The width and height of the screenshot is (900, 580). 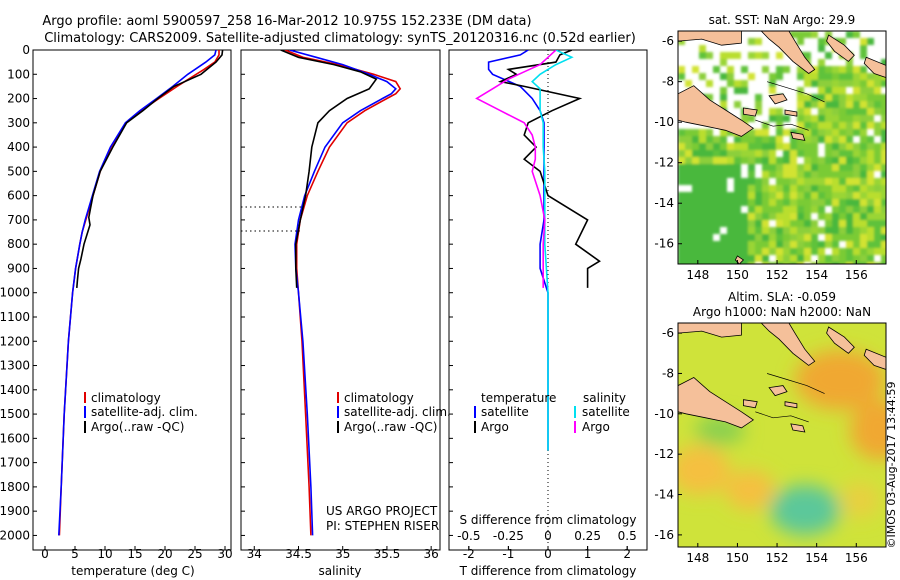 What do you see at coordinates (868, 430) in the screenshot?
I see `sla-blob` at bounding box center [868, 430].